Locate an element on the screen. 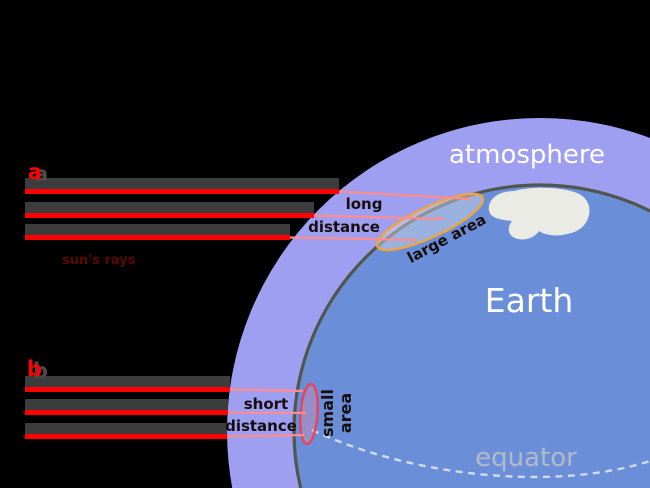 This screenshot has height=488, width=650. short-distance-label-line2: distance is located at coordinates (261, 426).